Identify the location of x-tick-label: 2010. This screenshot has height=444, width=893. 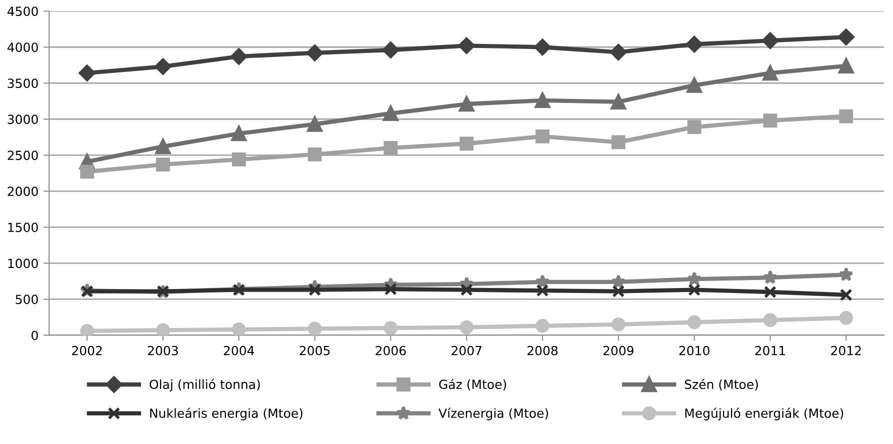
(694, 351).